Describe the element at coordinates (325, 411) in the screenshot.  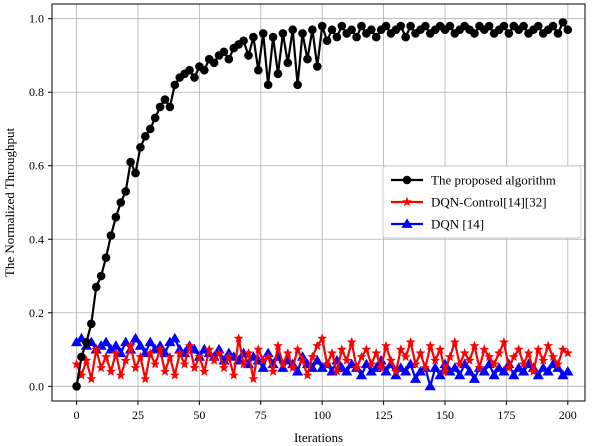
I see `x-axis-ticks: 0 25 50 75 100 125 150 175 200` at that location.